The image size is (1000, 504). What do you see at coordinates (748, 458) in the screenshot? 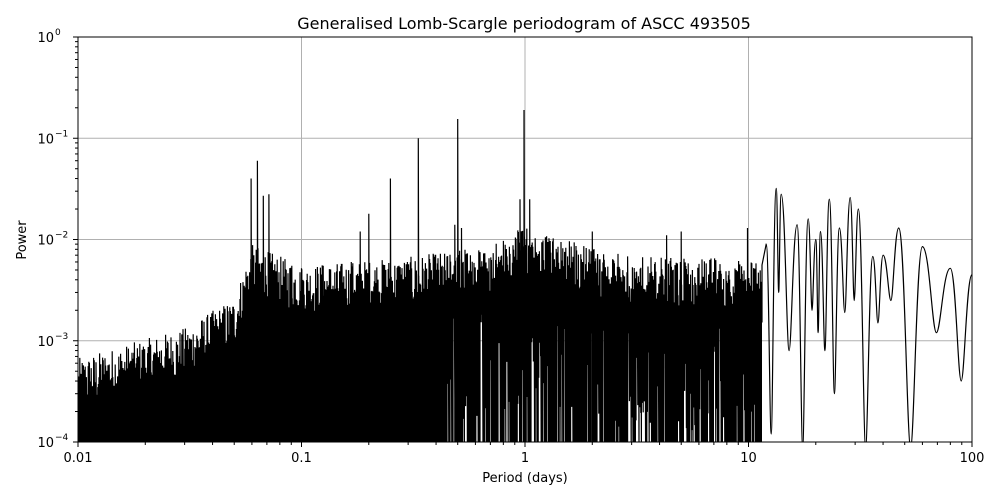
I see `x-tick-label: 10` at bounding box center [748, 458].